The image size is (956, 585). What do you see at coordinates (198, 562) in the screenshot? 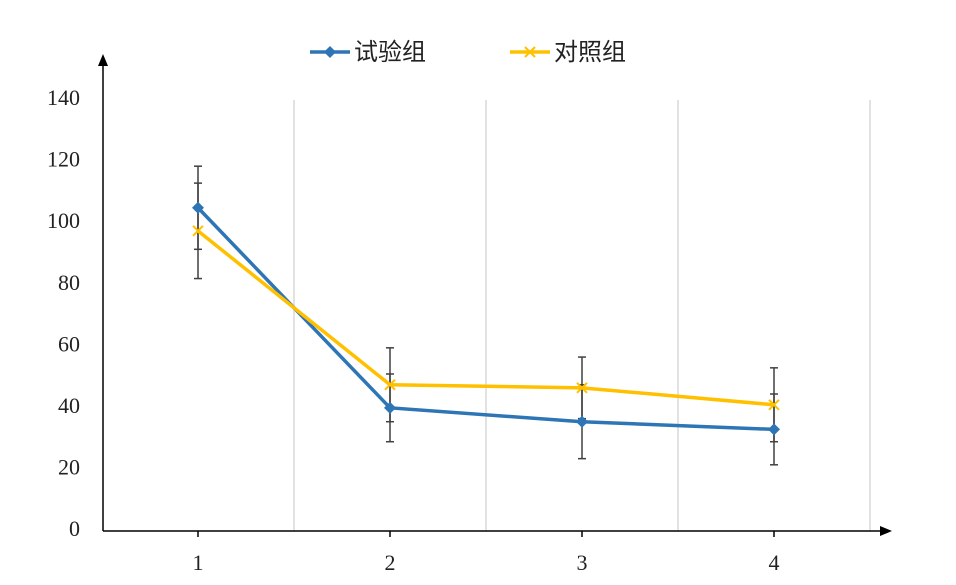
I see `x-tick-label: 1` at bounding box center [198, 562].